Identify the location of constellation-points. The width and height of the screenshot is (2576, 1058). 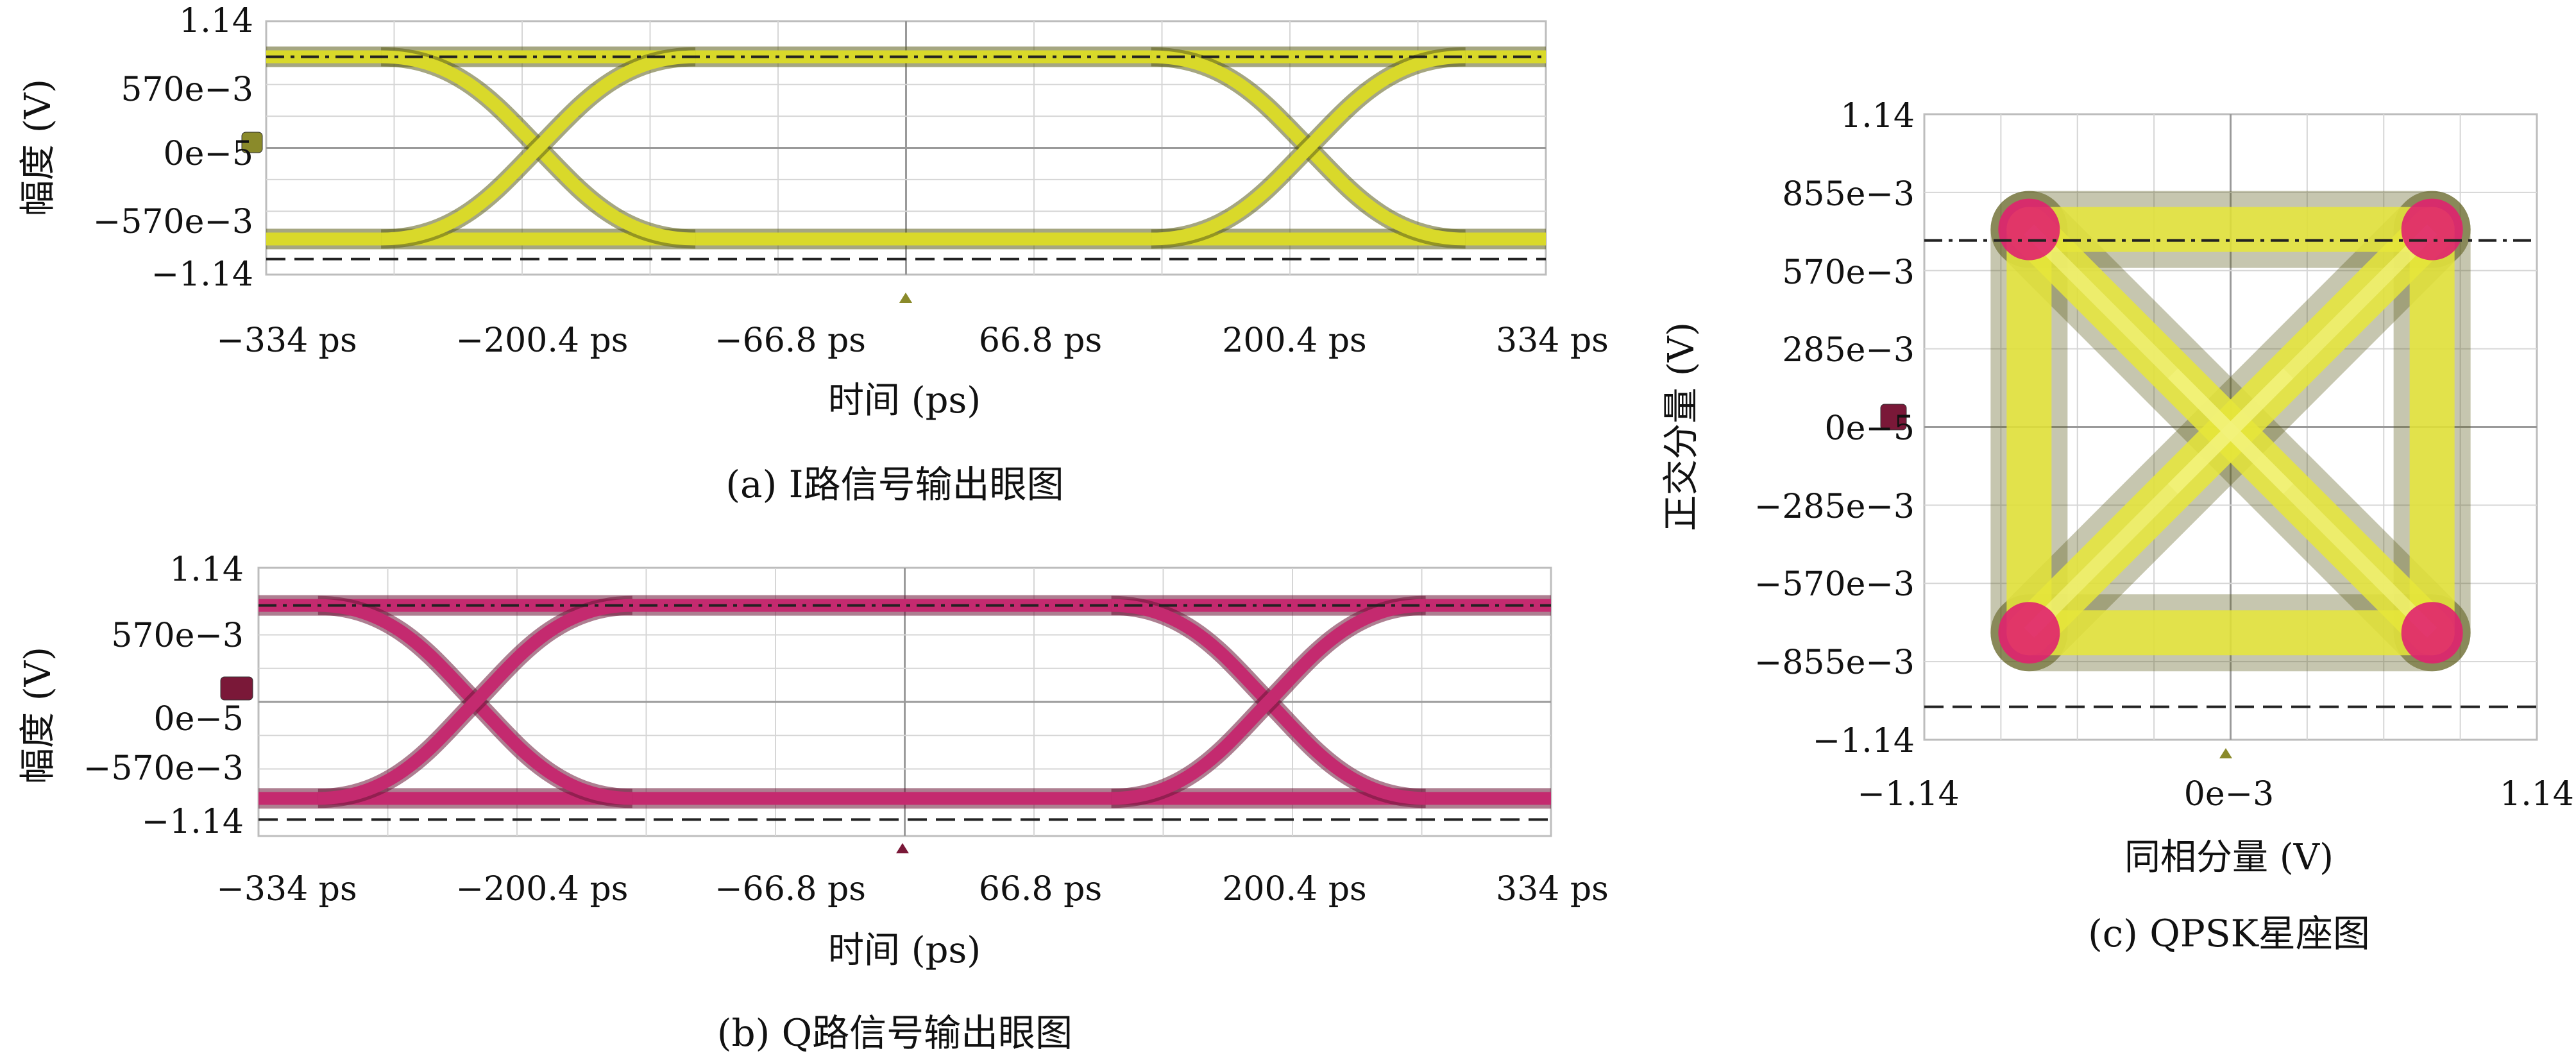
(2230, 431).